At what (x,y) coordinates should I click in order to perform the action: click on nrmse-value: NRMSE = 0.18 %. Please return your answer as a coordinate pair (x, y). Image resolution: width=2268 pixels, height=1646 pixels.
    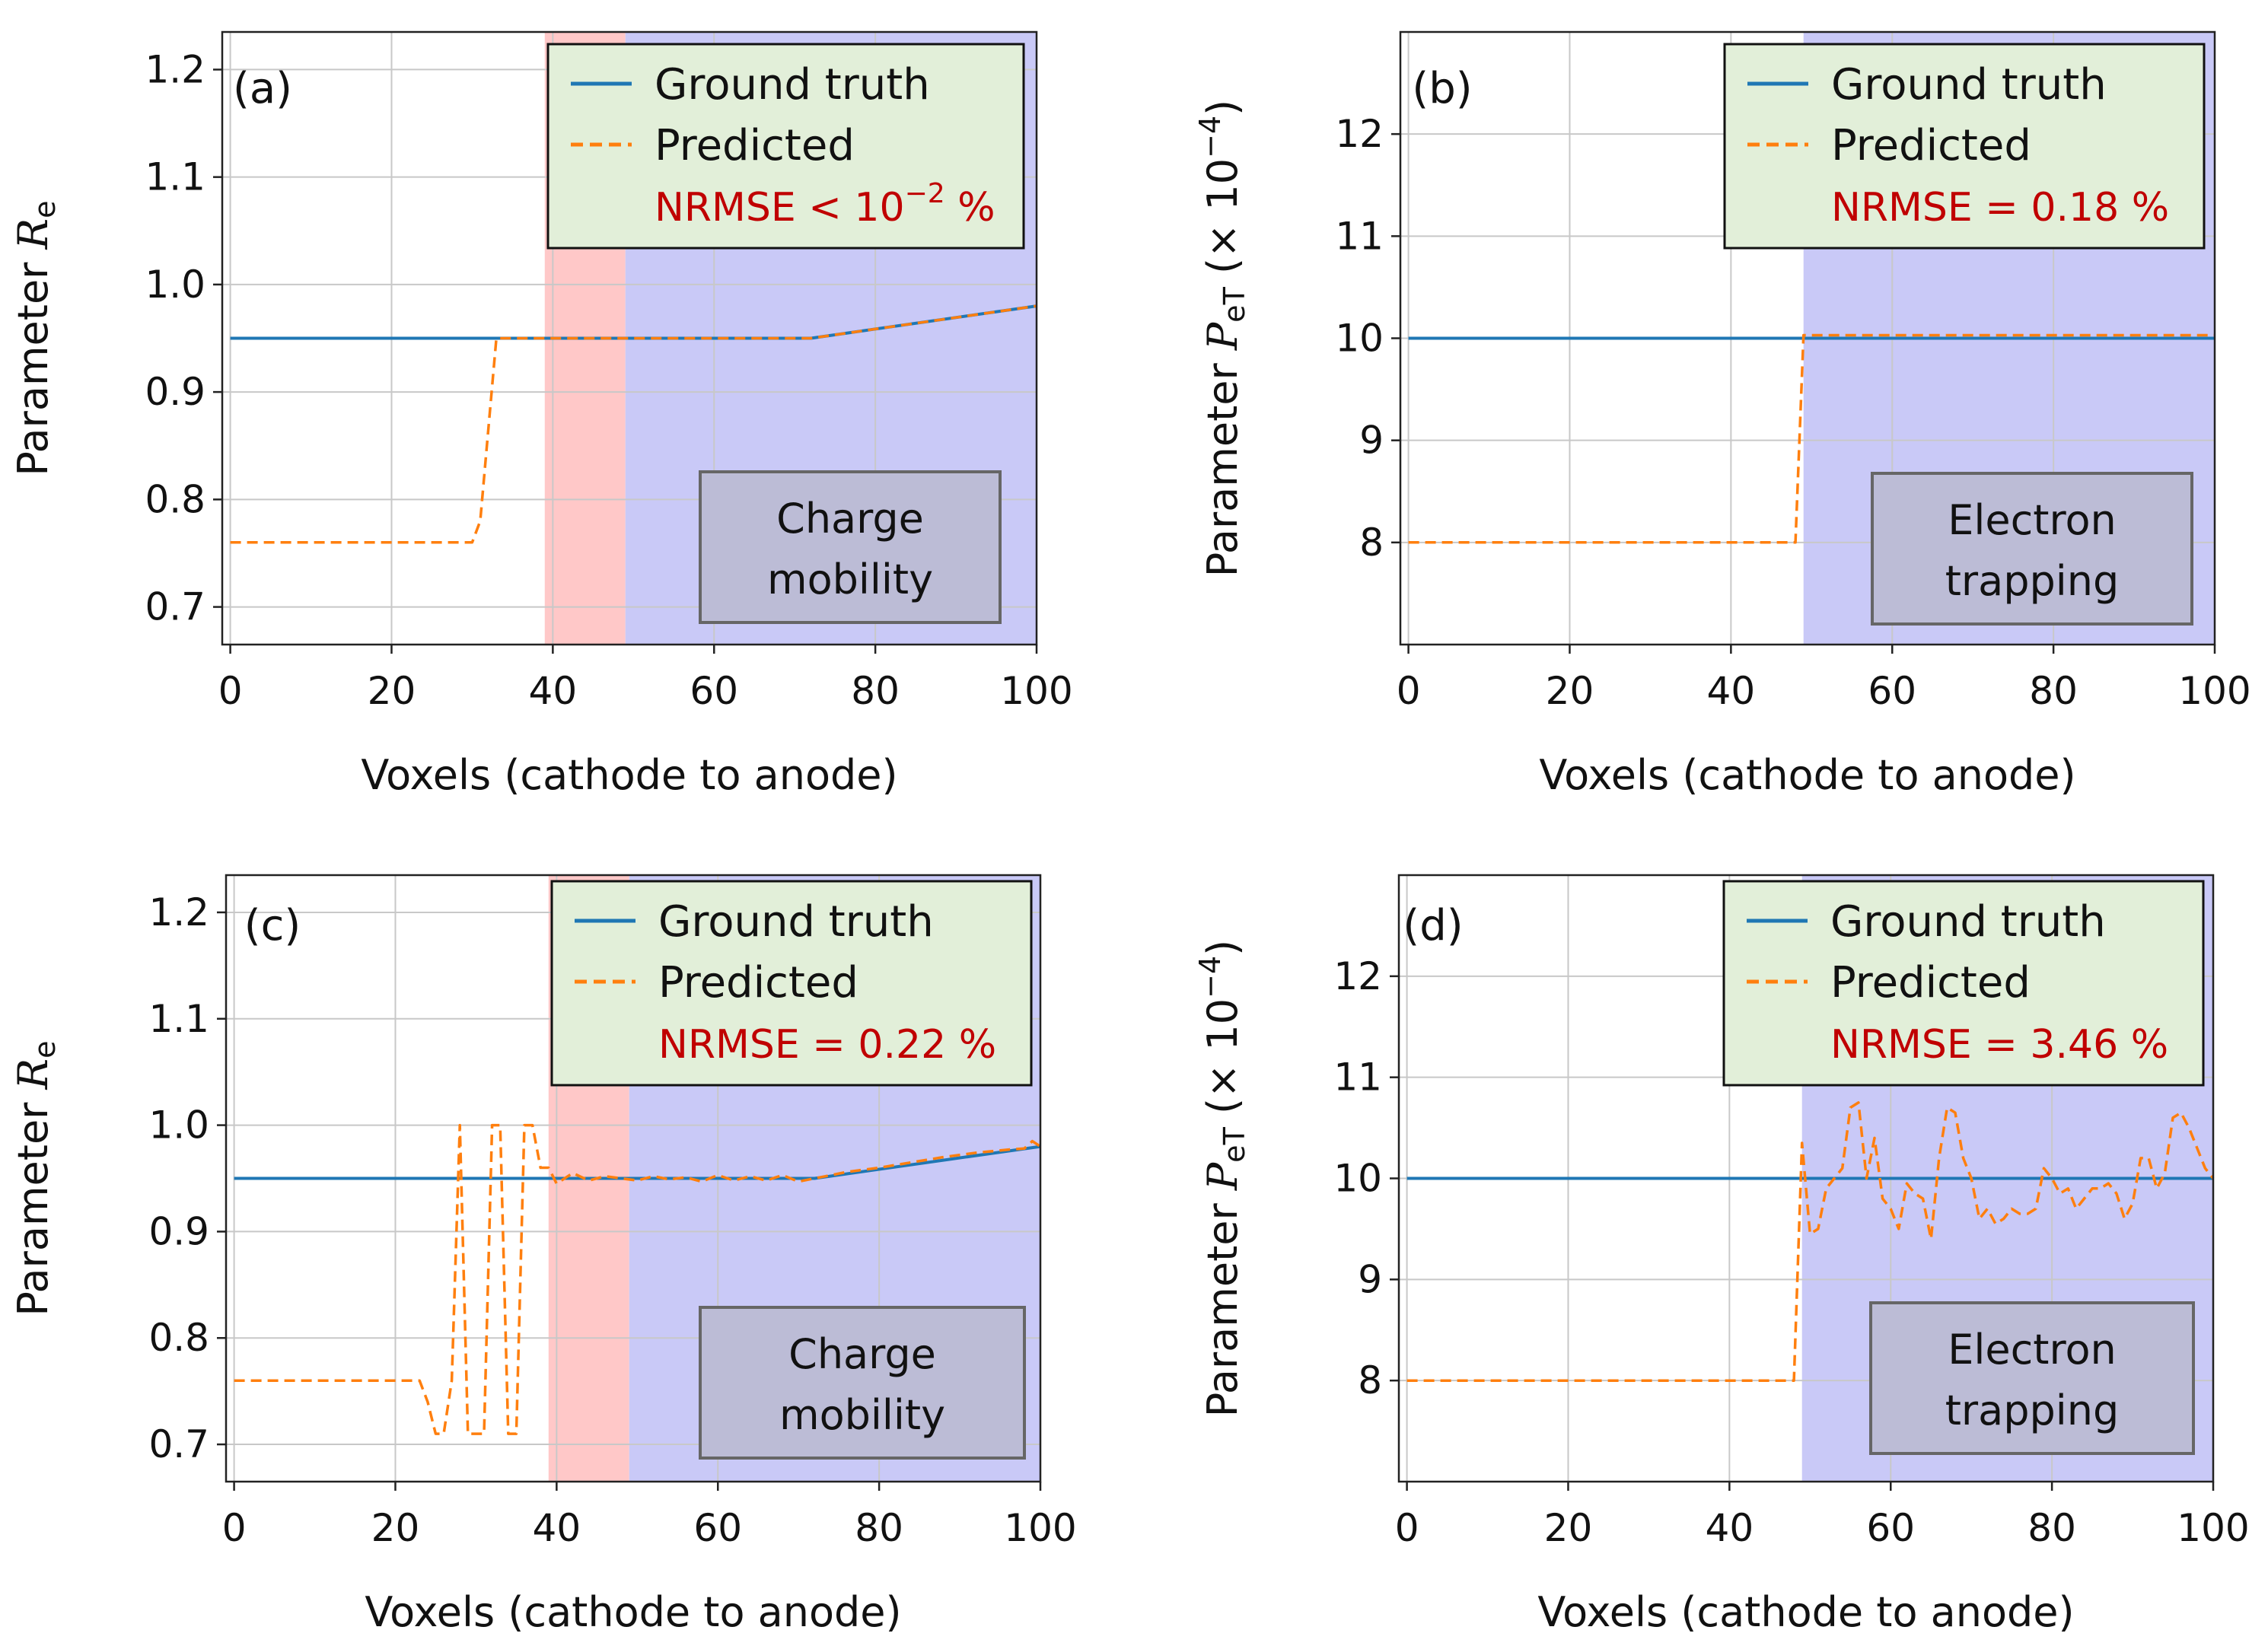
    Looking at the image, I should click on (2000, 208).